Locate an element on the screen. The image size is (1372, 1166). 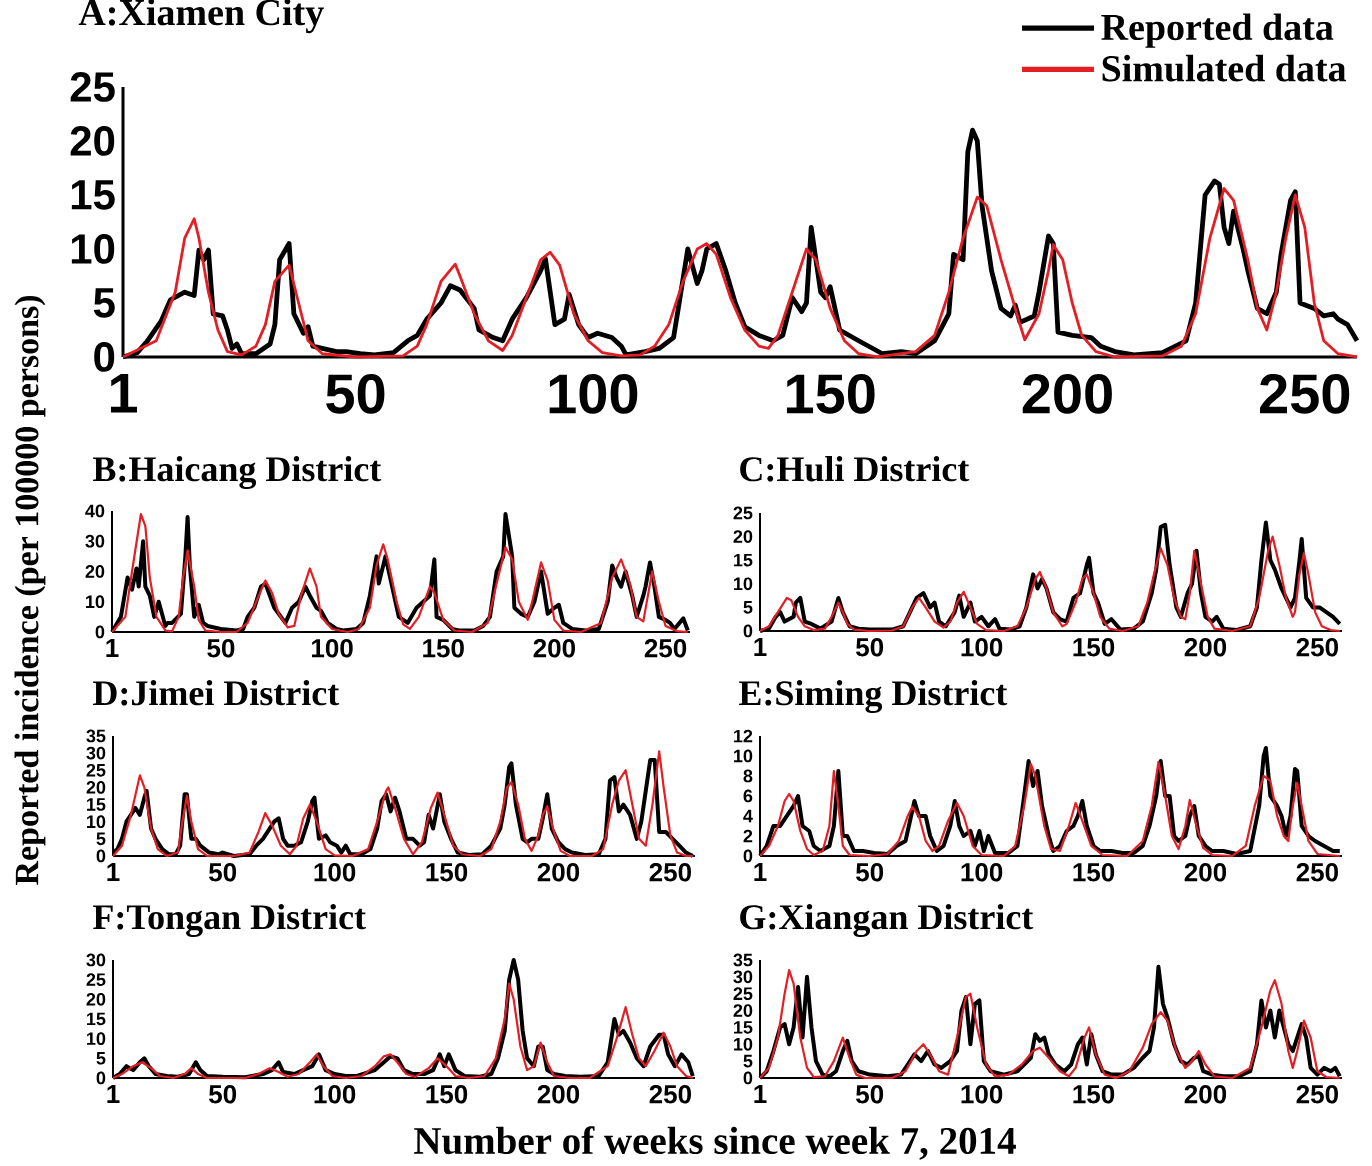
legend-label: Reported data is located at coordinates (1217, 30).